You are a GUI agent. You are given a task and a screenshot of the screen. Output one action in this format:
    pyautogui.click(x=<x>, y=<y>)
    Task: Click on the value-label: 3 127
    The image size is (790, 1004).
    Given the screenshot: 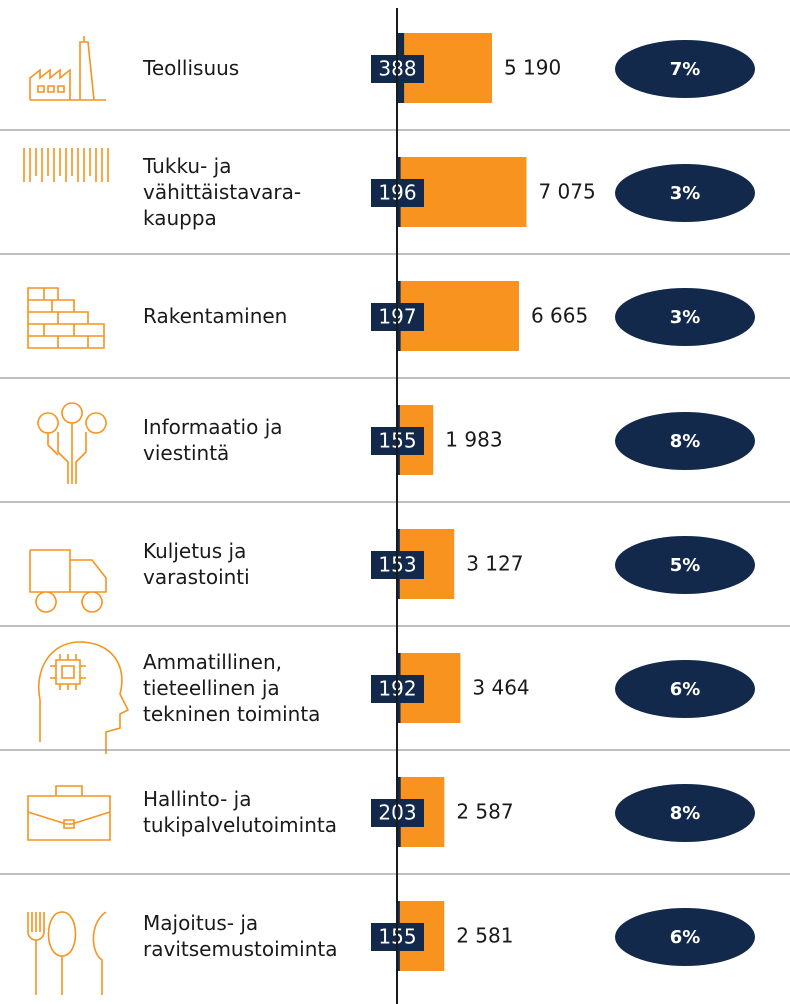 What is the action you would take?
    pyautogui.click(x=494, y=564)
    